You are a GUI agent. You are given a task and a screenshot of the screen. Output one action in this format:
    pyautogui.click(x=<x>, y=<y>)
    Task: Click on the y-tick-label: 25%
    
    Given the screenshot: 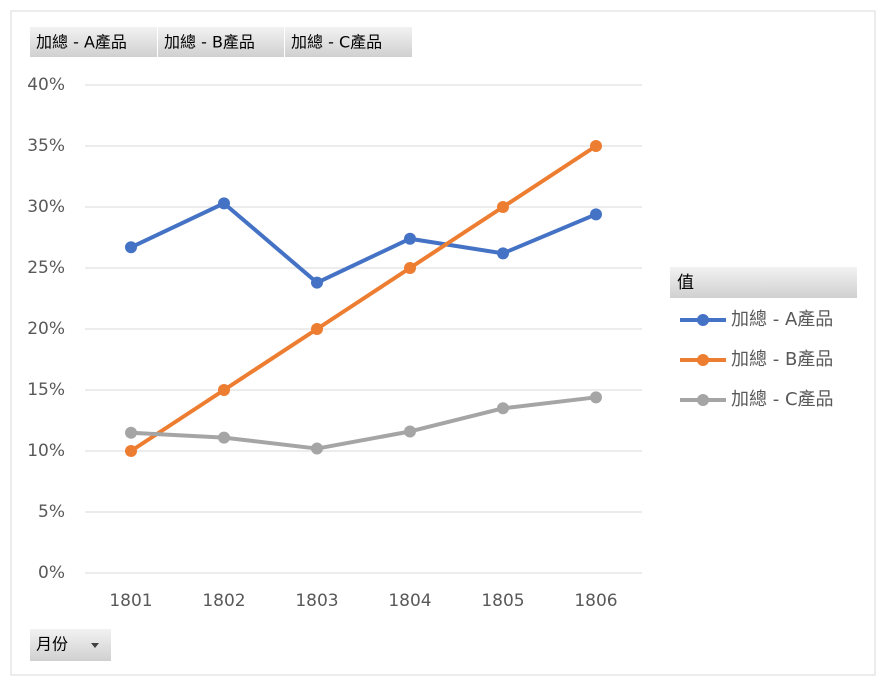 What is the action you would take?
    pyautogui.click(x=46, y=268)
    